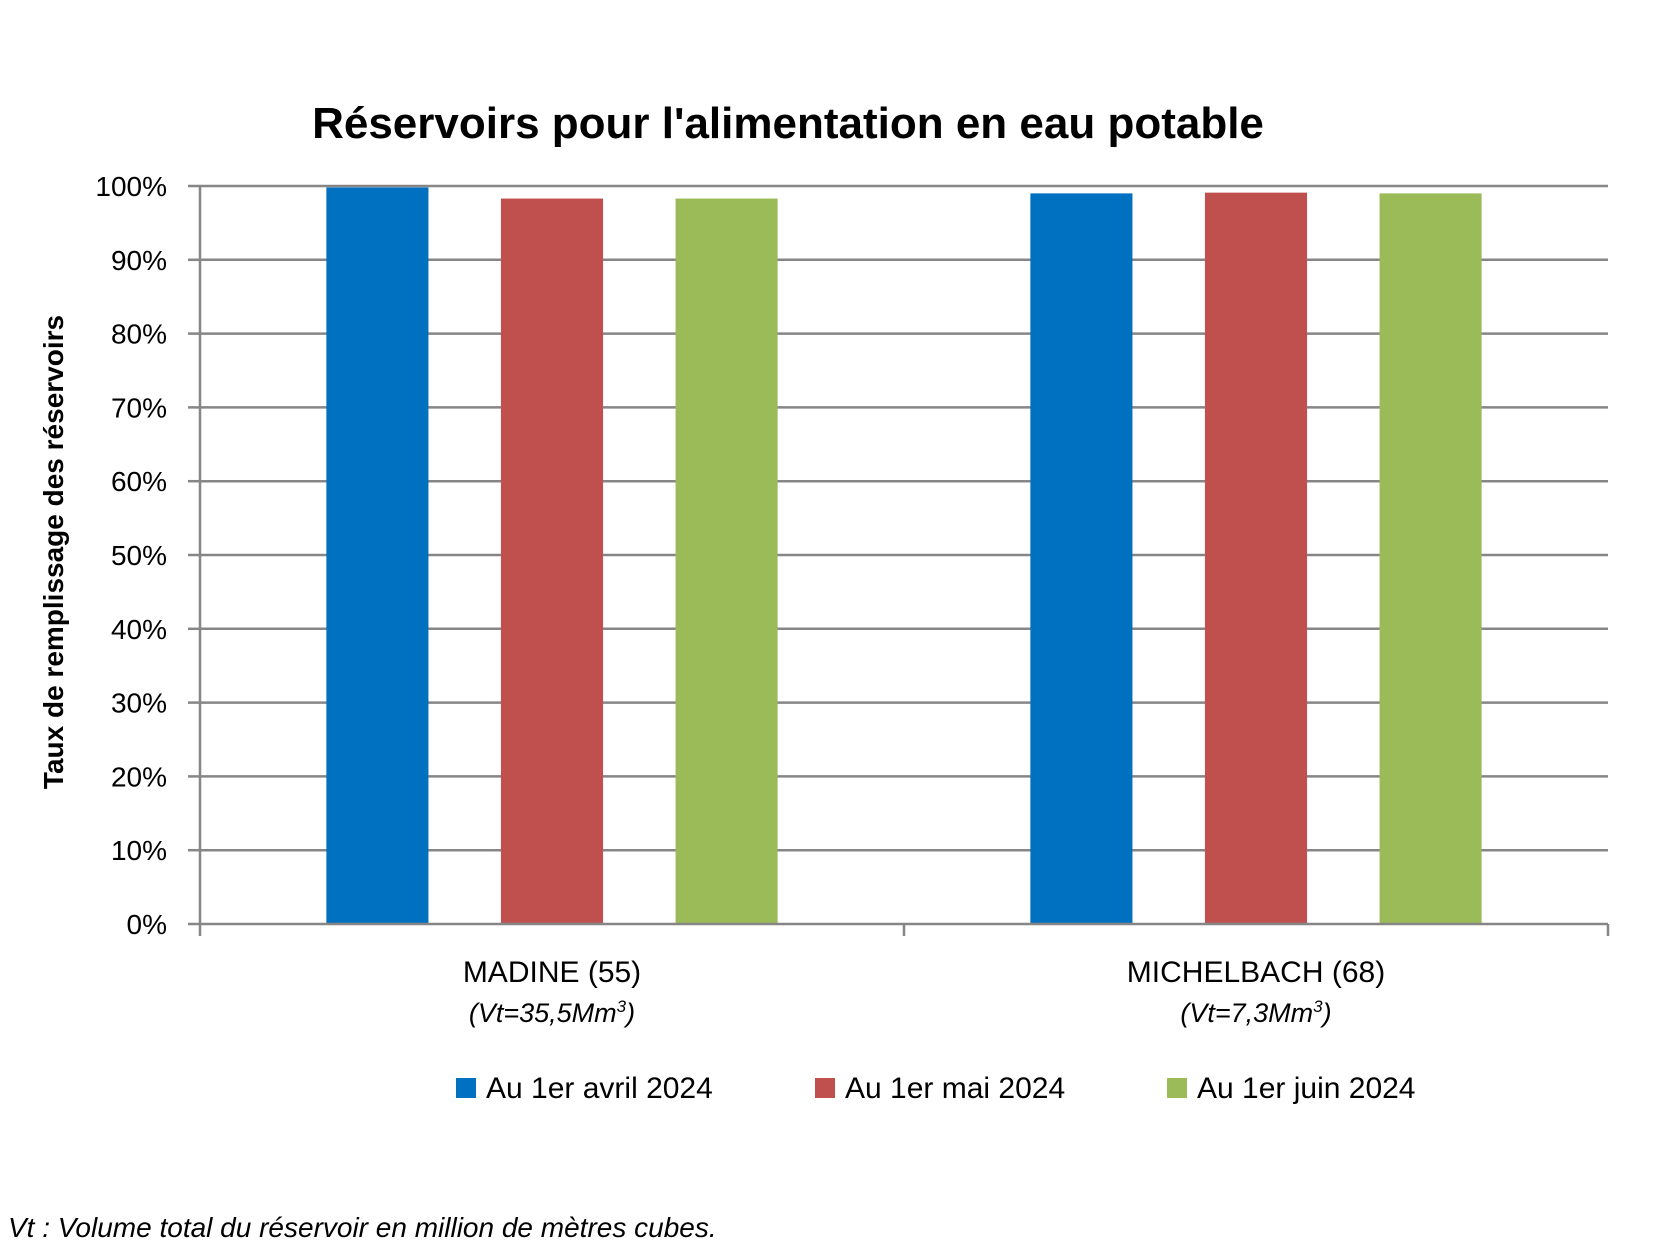 This screenshot has width=1667, height=1250. Describe the element at coordinates (955, 1088) in the screenshot. I see `legend-label: Au 1er mai 2024` at that location.